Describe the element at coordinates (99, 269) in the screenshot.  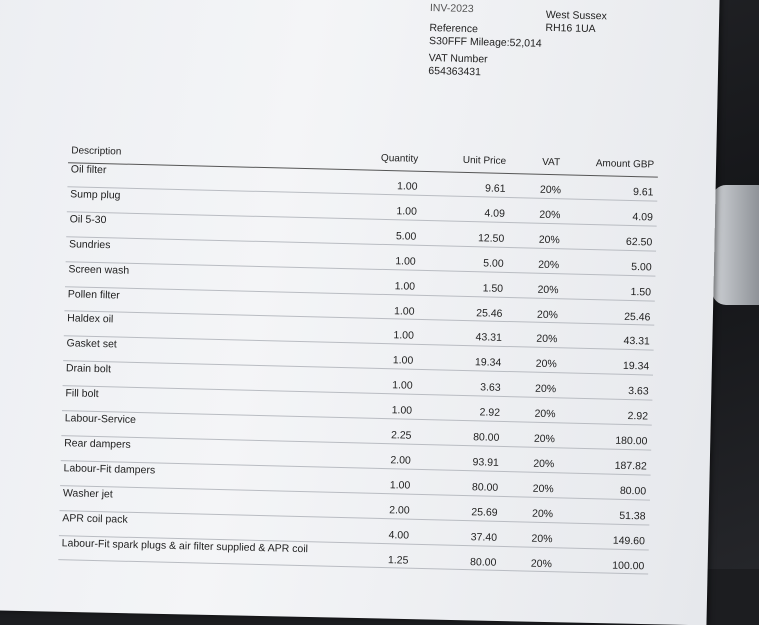
I see `description: Screen wash` at that location.